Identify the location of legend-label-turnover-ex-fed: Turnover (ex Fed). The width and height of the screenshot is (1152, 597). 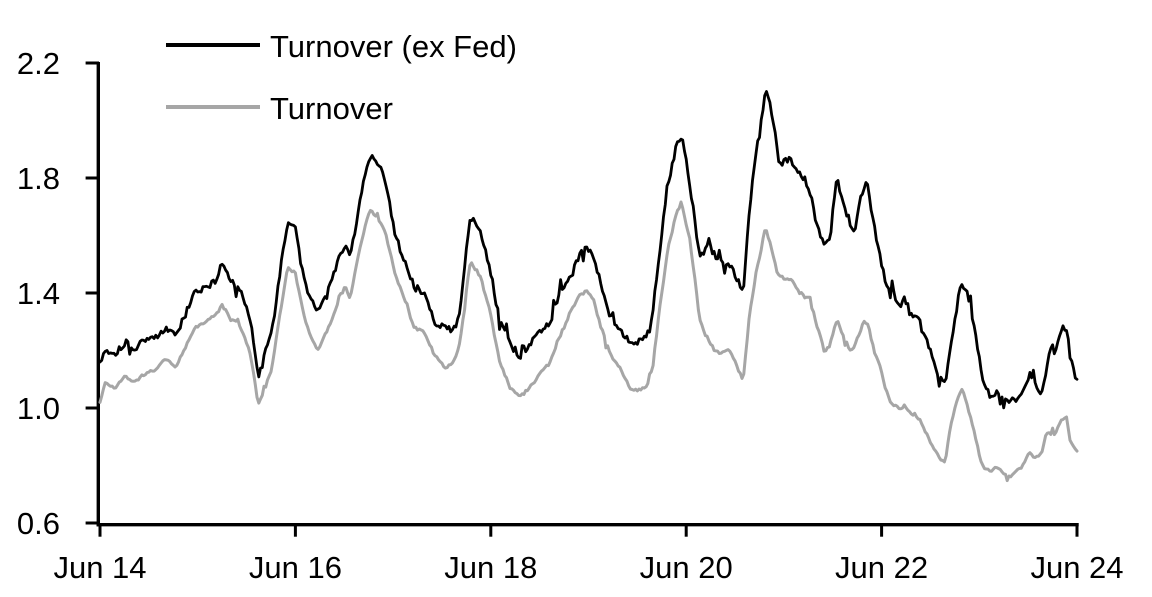
(393, 46).